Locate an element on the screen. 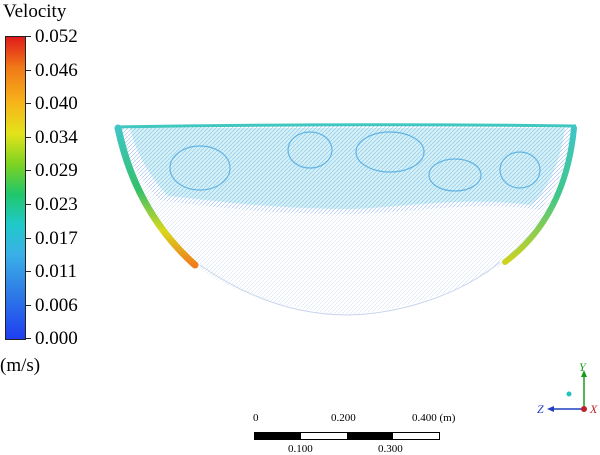 The height and width of the screenshot is (455, 600). scale-bar is located at coordinates (347, 436).